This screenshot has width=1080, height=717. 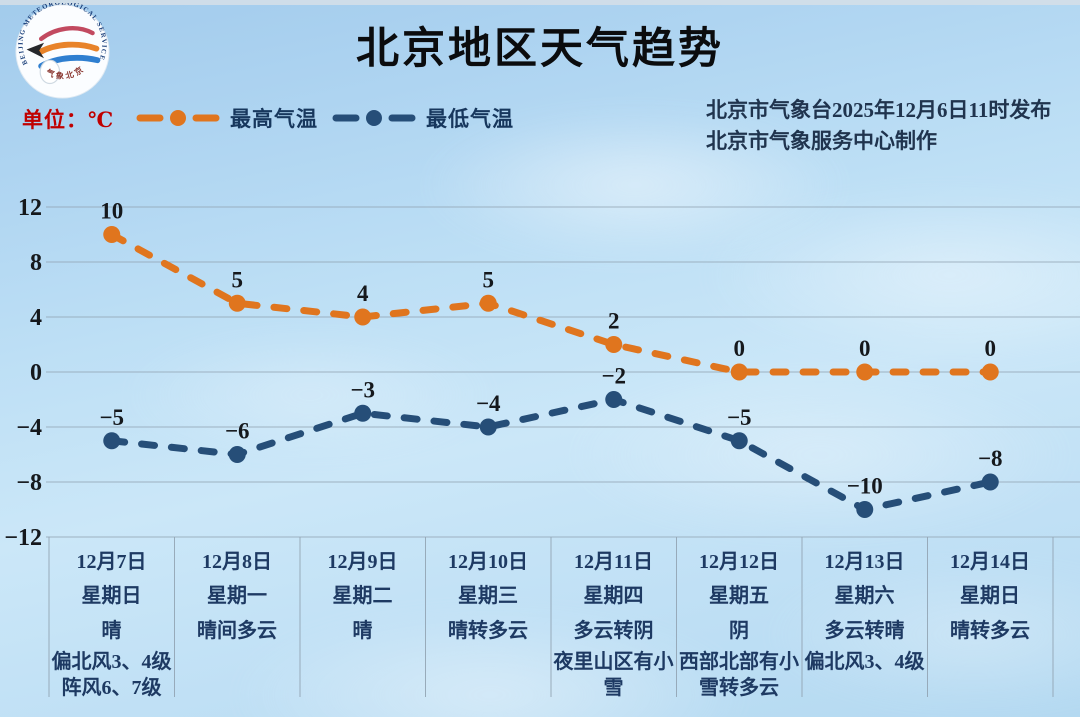 I want to click on y-tick-label: 4, so click(x=36, y=318).